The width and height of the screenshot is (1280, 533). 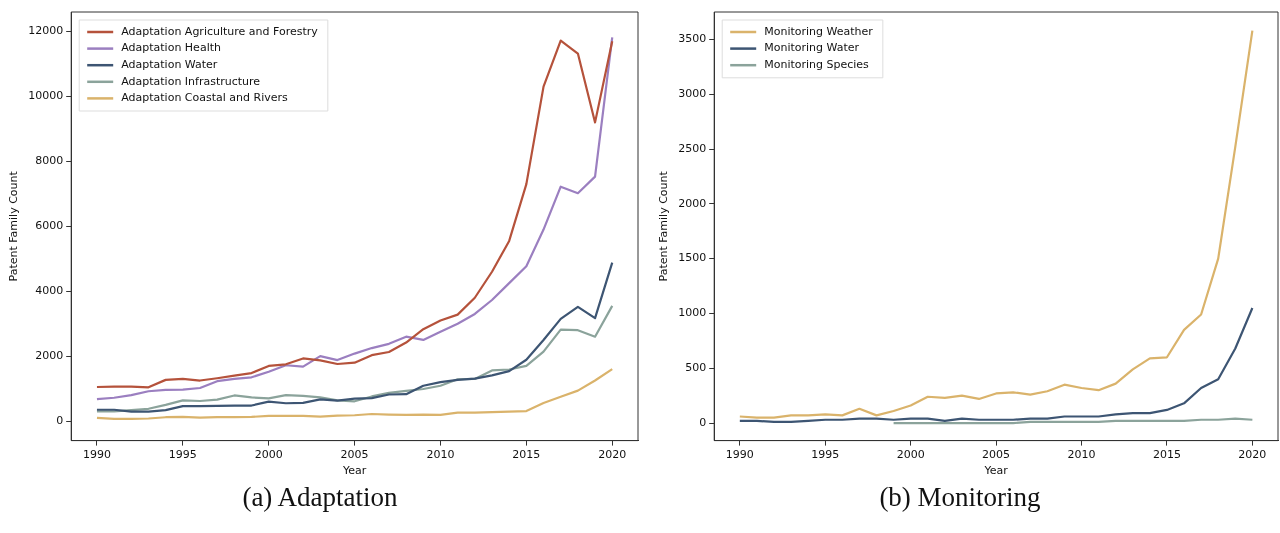 What do you see at coordinates (819, 31) in the screenshot?
I see `legend-label: Monitoring Weather` at bounding box center [819, 31].